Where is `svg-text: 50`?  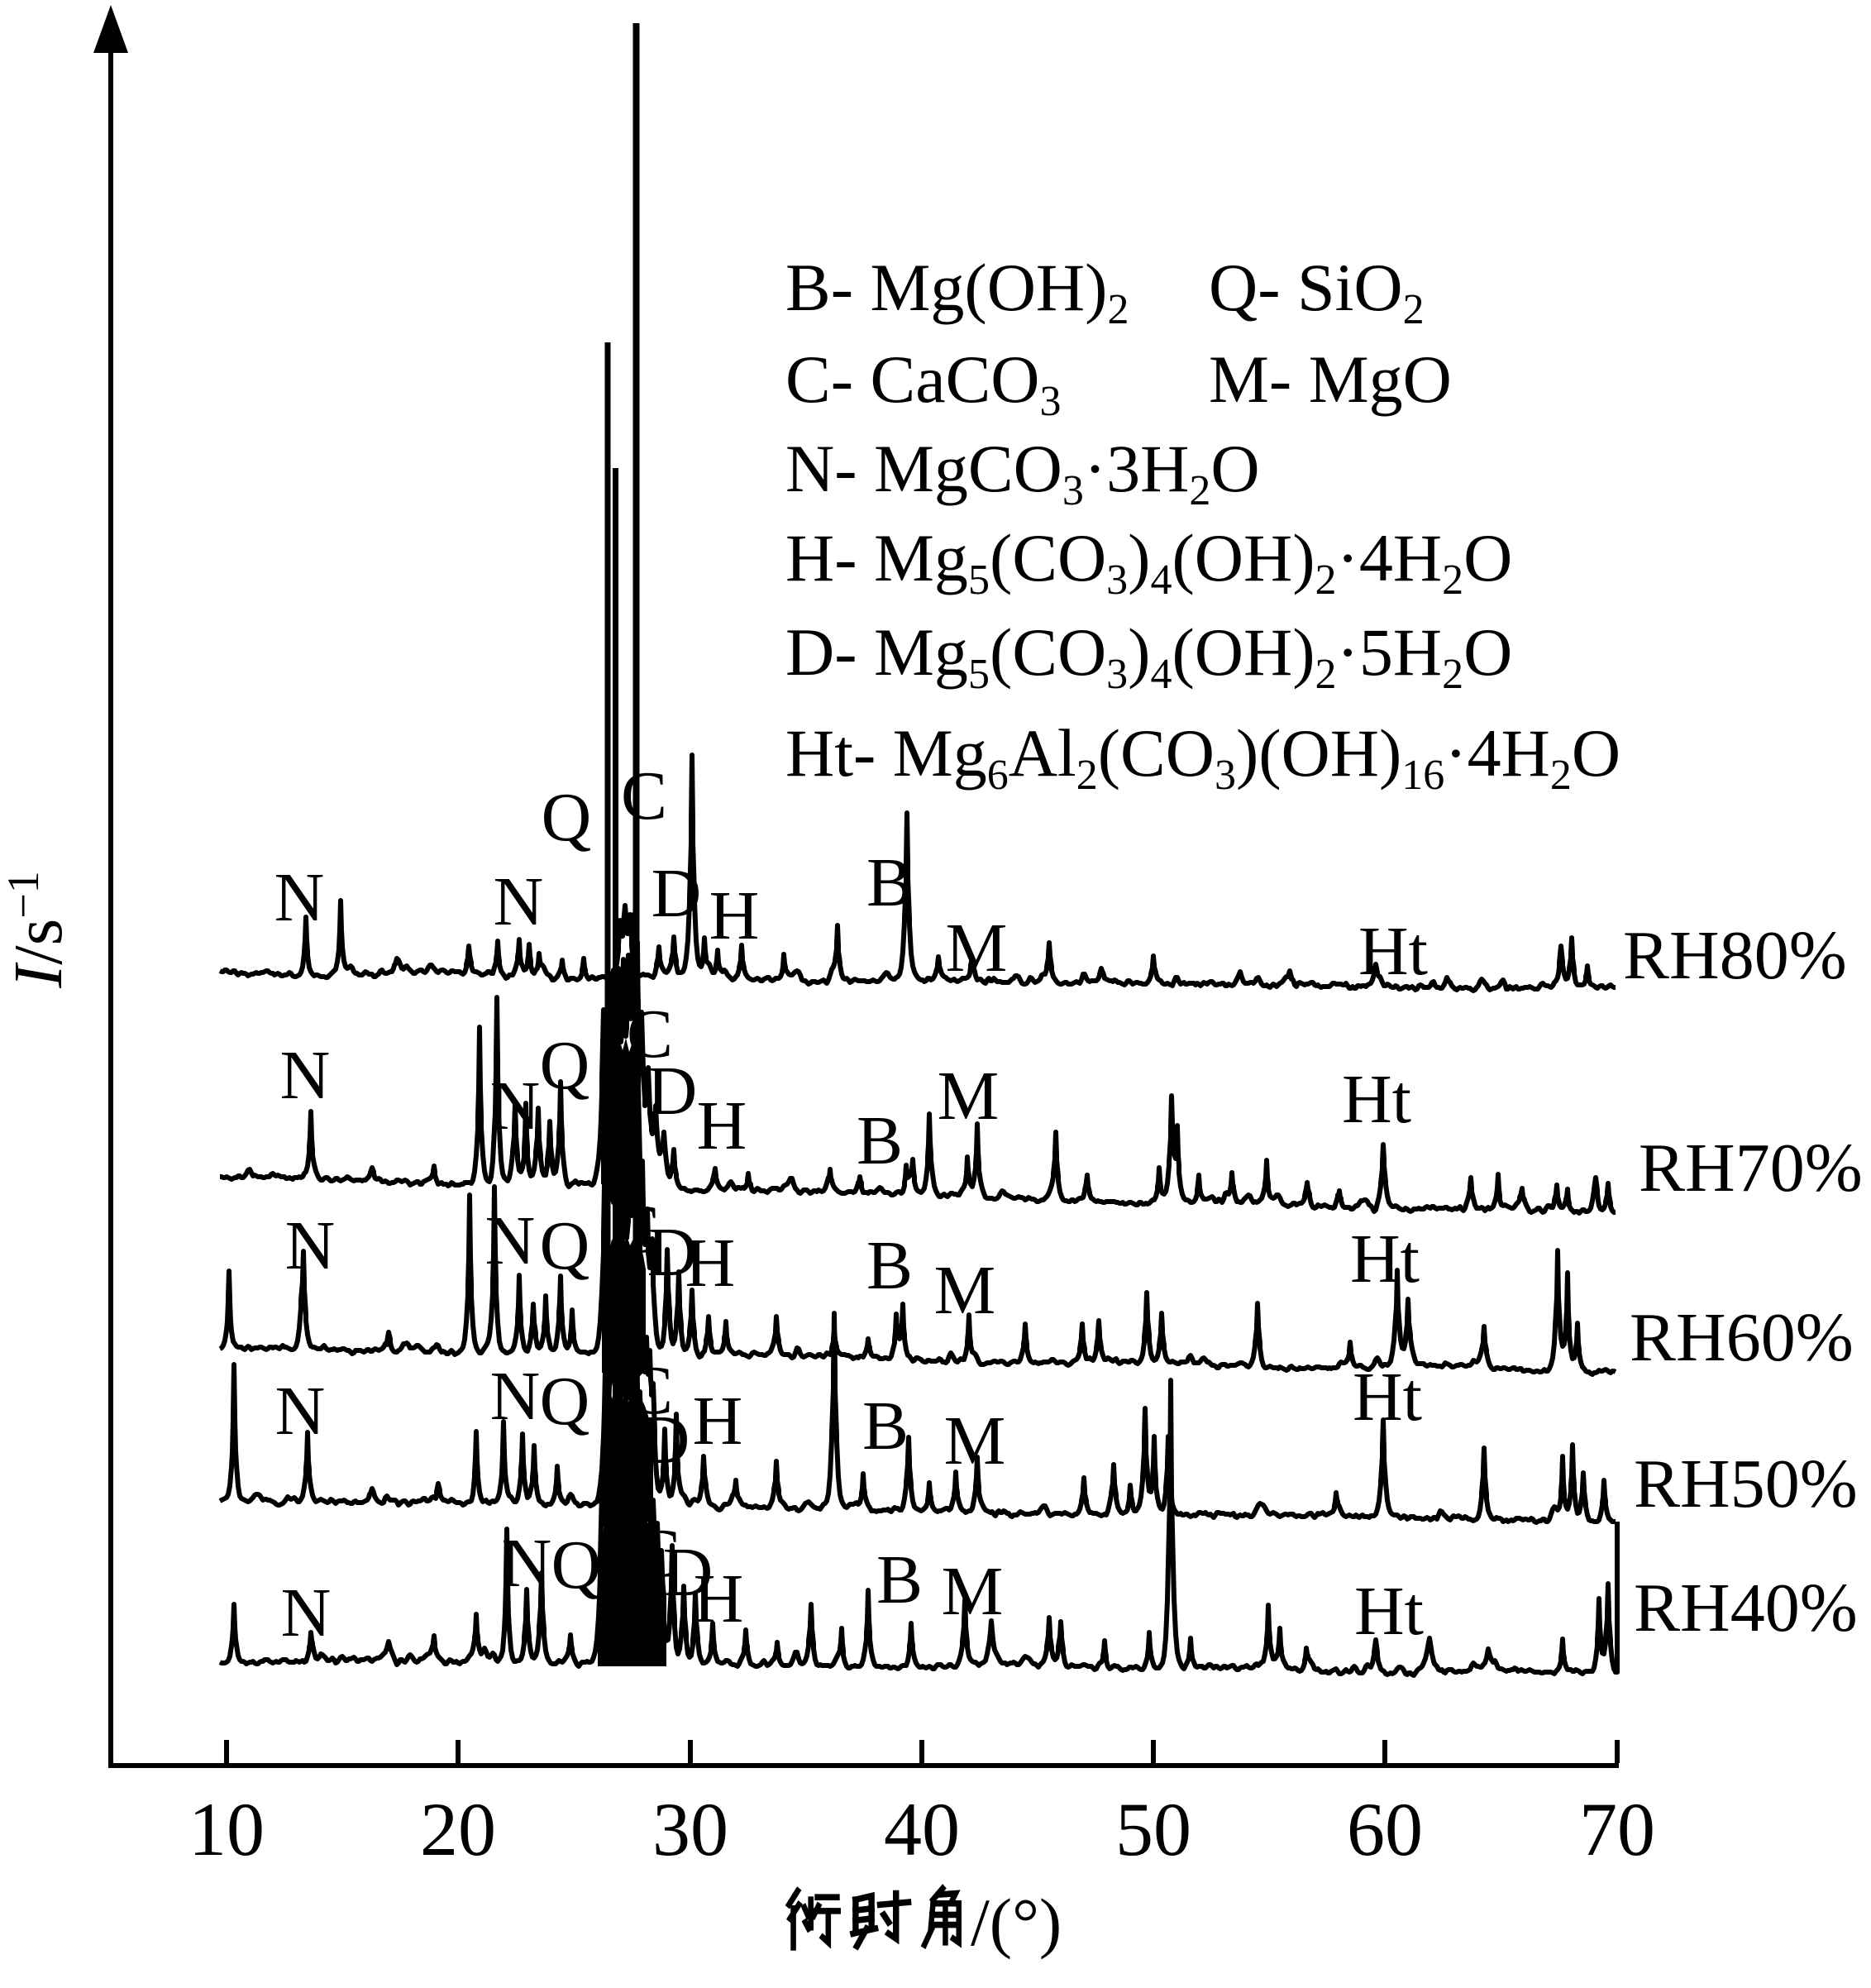 svg-text: 50 is located at coordinates (1153, 1829).